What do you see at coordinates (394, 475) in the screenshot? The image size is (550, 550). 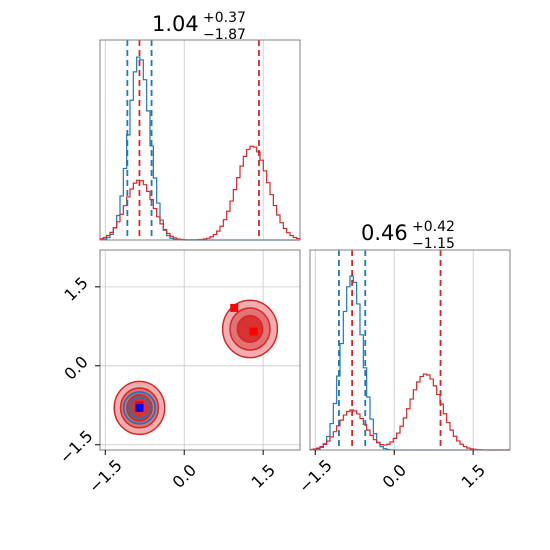 I see `param2-xtick-label-1: 0.0` at bounding box center [394, 475].